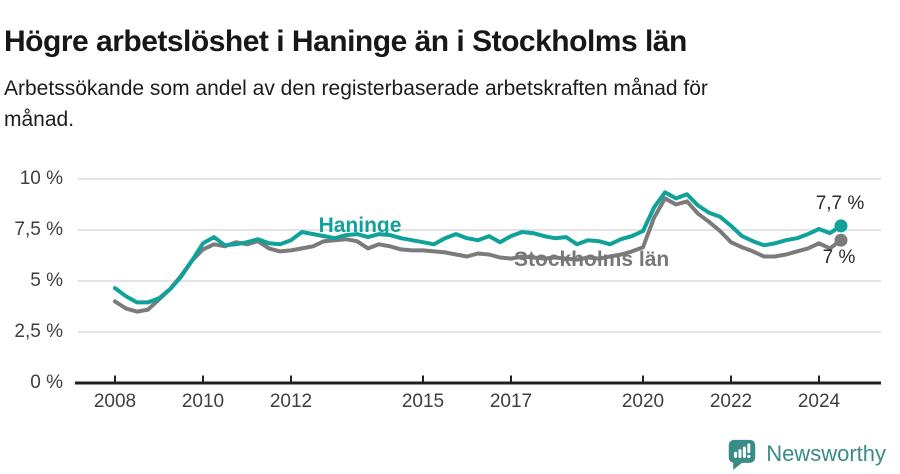 The width and height of the screenshot is (900, 474). Describe the element at coordinates (291, 401) in the screenshot. I see `x-axis-label-2012: 2012` at that location.